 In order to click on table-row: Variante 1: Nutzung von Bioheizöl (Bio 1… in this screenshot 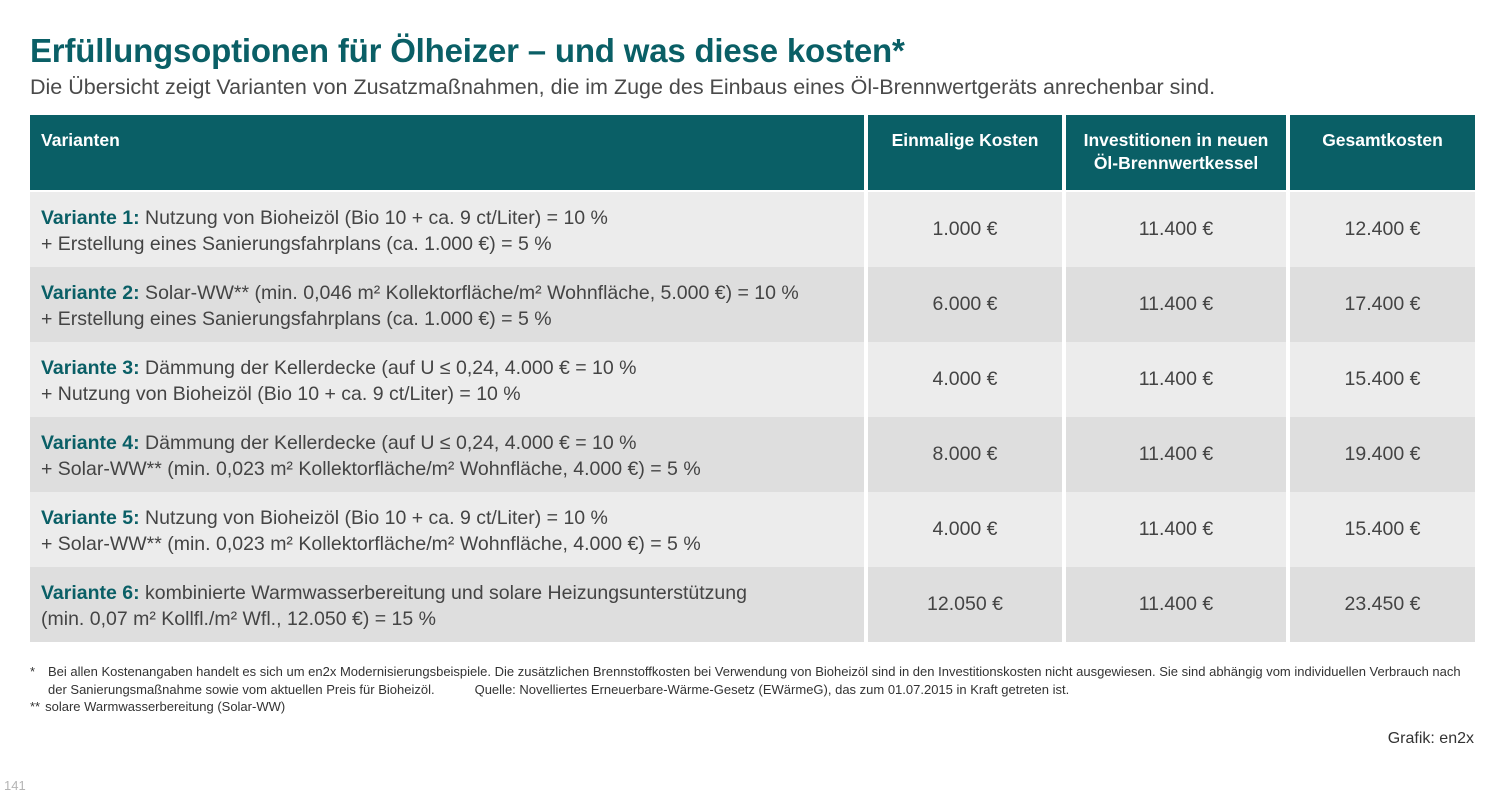, I will do `click(752, 229)`.